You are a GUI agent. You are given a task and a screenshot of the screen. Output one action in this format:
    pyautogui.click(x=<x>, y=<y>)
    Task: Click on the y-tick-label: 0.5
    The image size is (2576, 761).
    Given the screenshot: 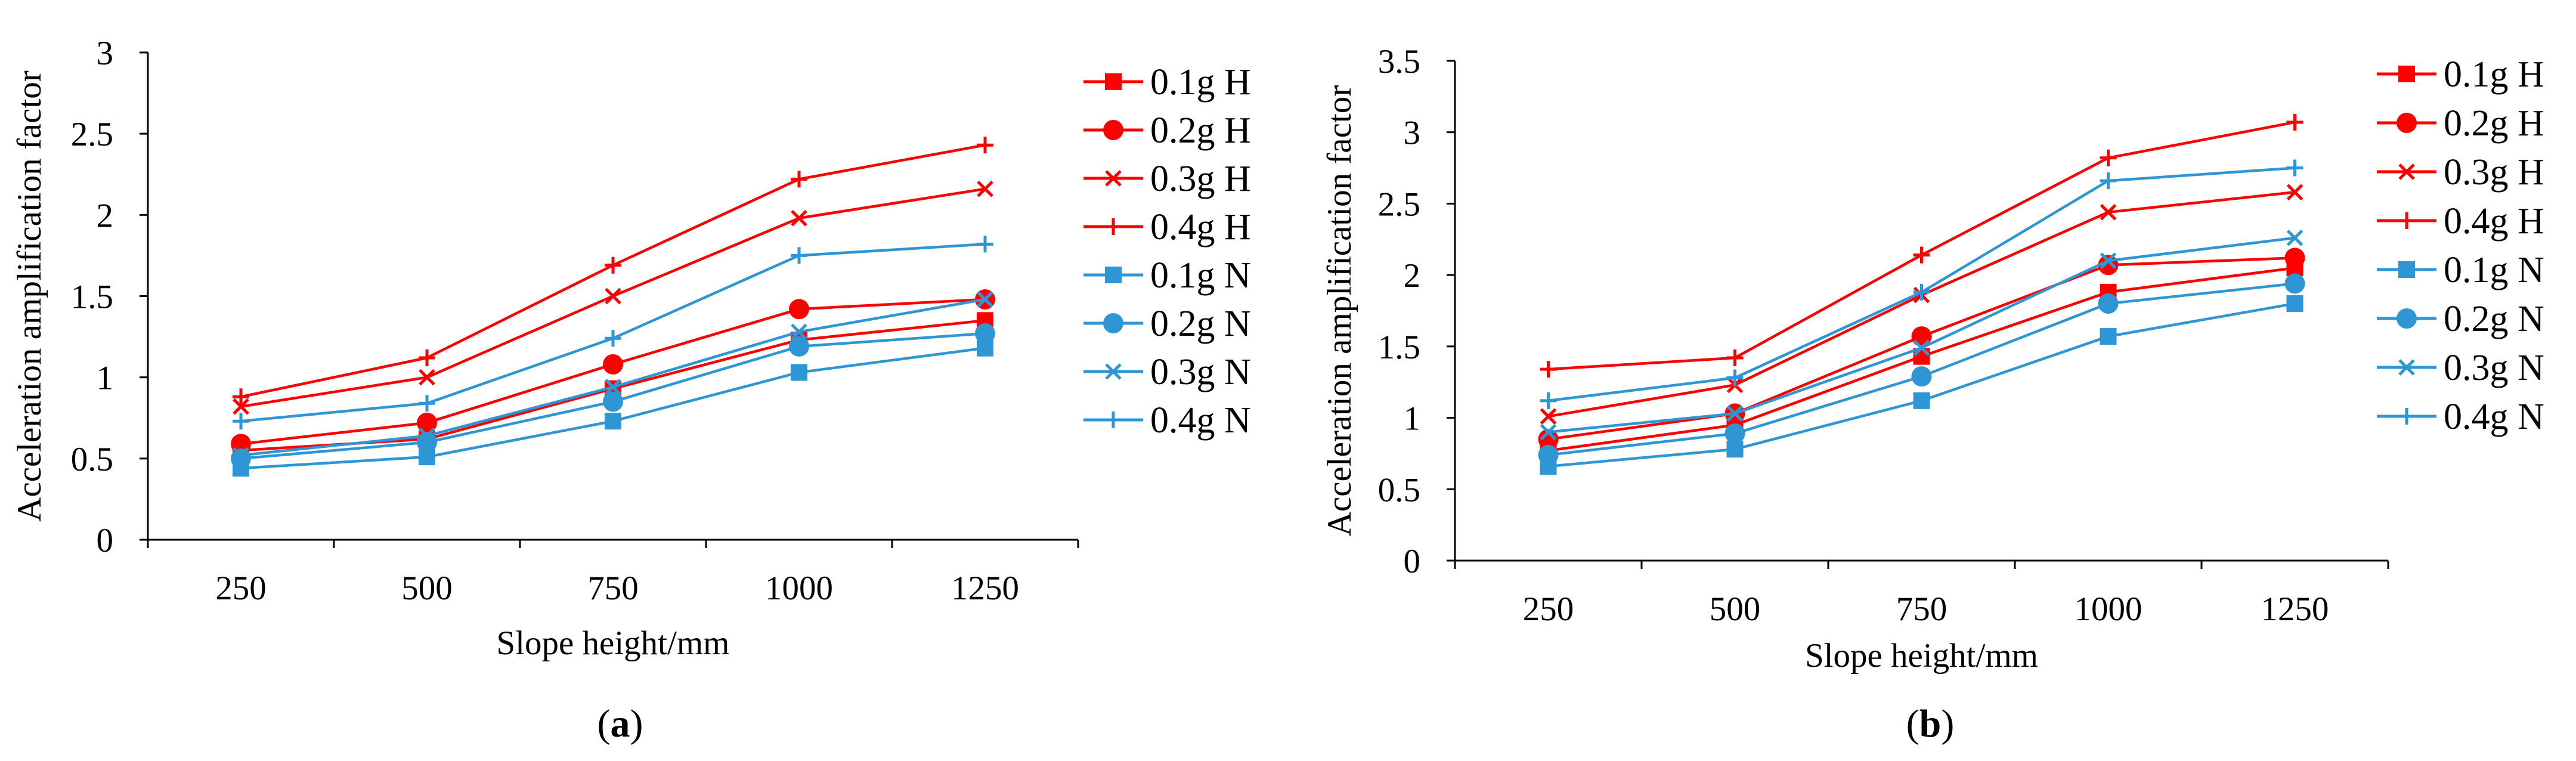 What is the action you would take?
    pyautogui.click(x=1399, y=490)
    